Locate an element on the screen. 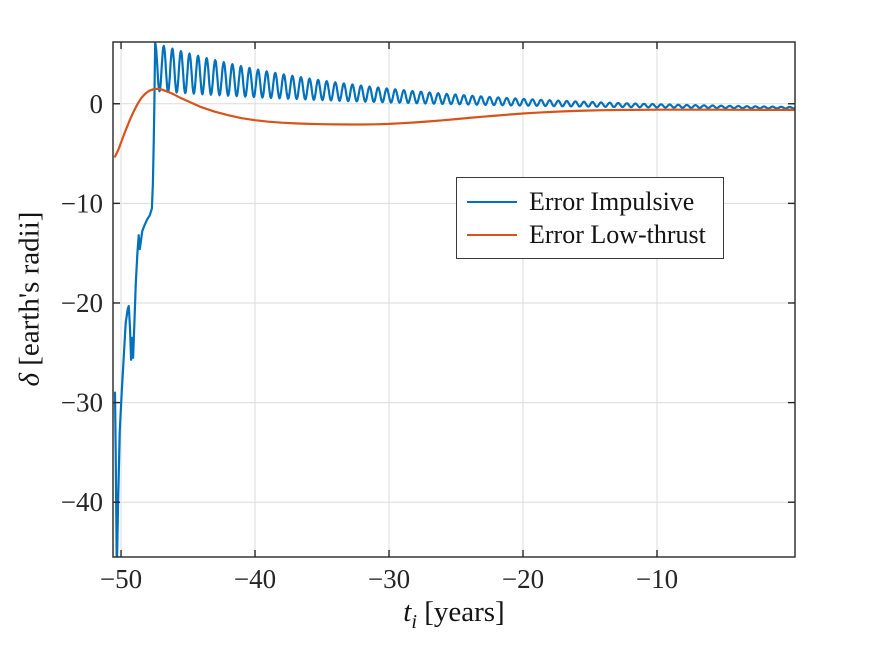 This screenshot has width=875, height=656. y-axis-label: δ [earth's radii] is located at coordinates (30, 299).